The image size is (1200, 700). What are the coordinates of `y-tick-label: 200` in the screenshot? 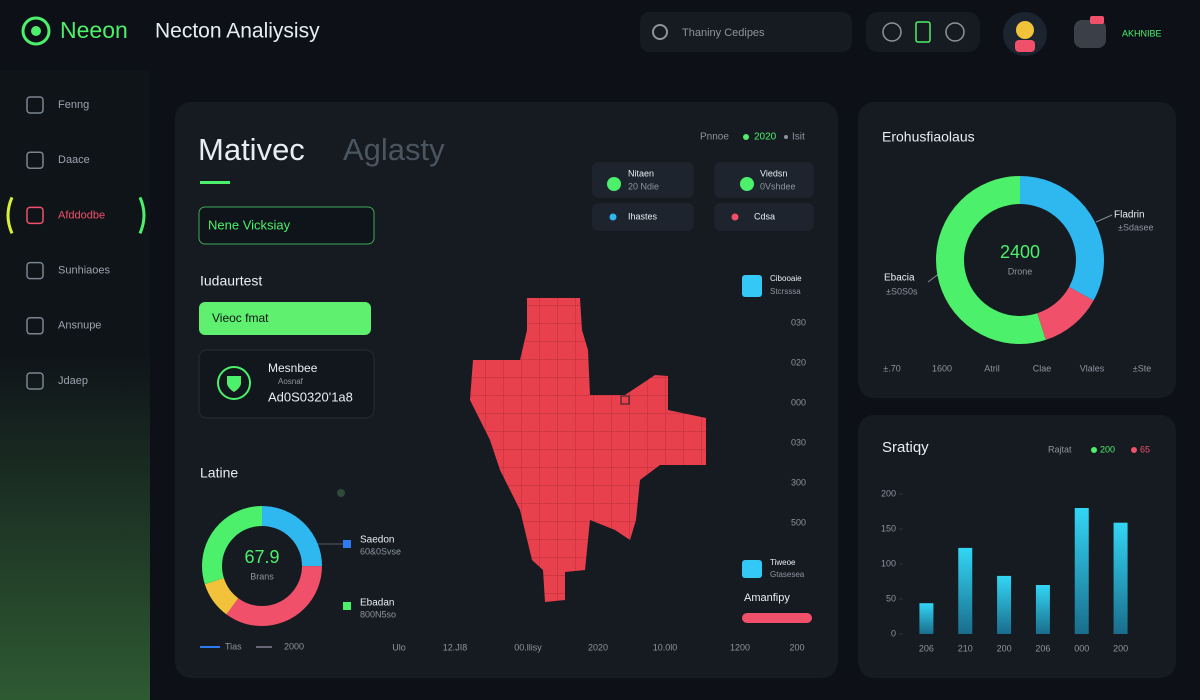 It's located at (888, 493).